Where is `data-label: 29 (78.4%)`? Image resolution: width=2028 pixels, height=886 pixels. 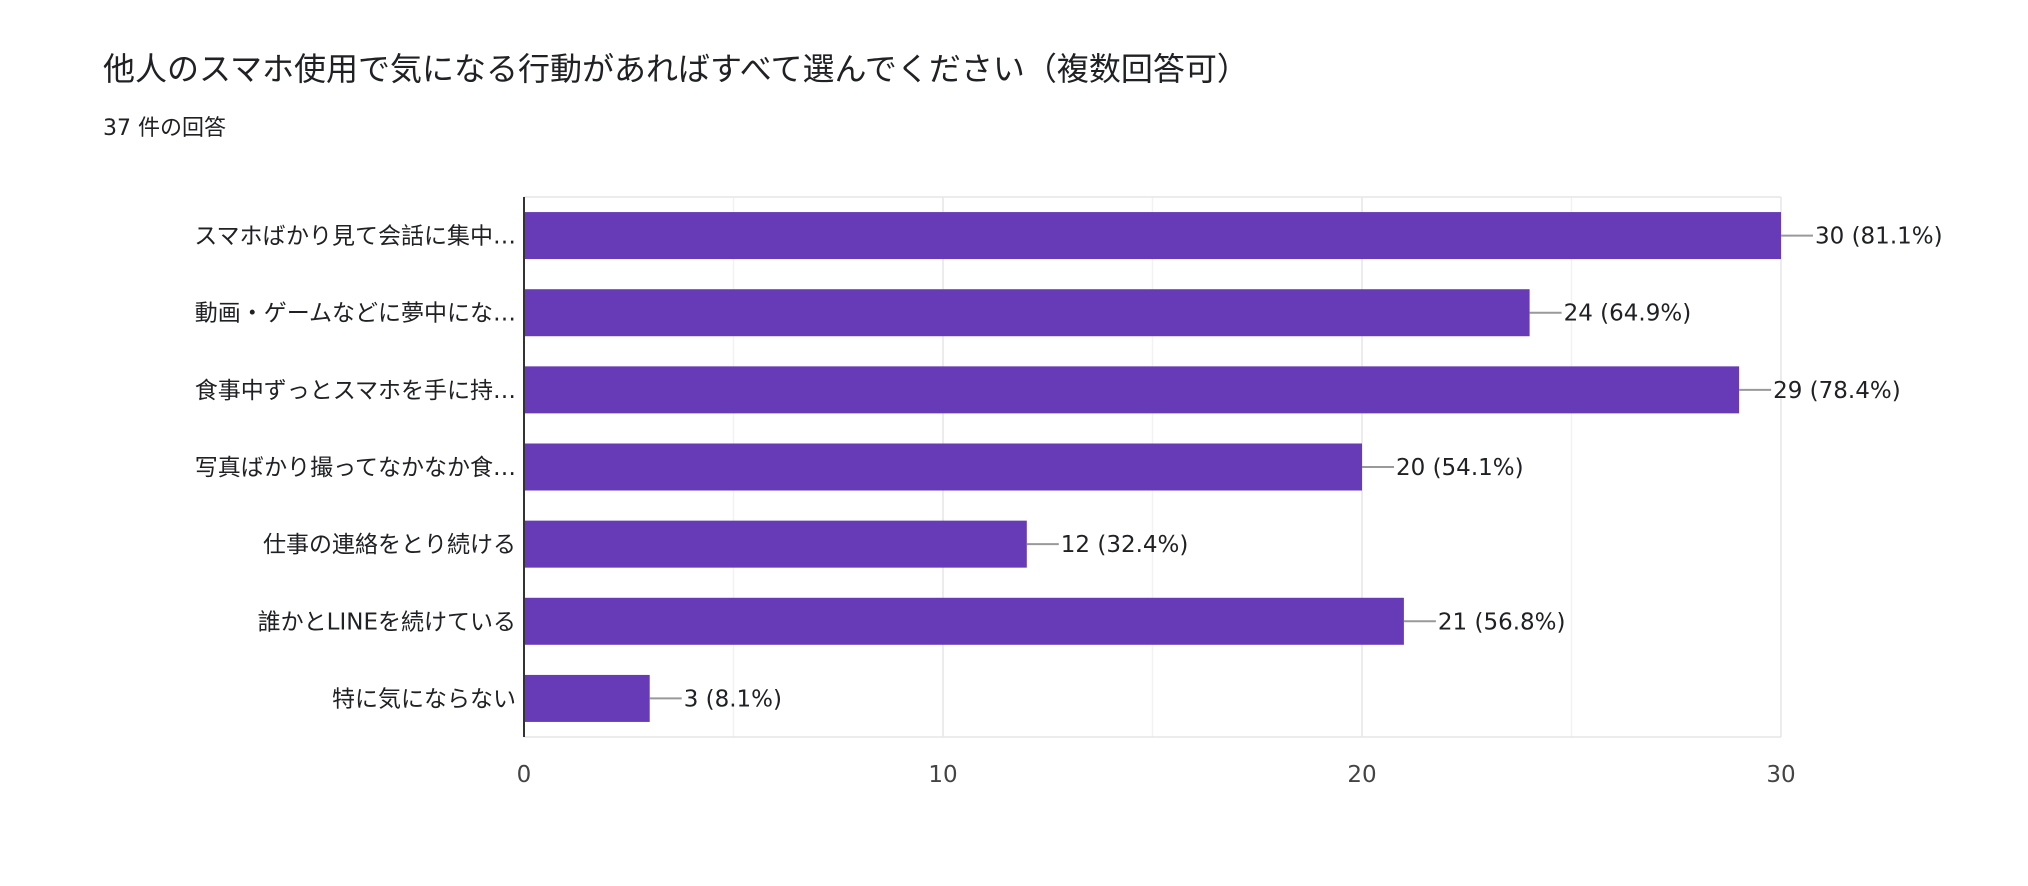
data-label: 29 (78.4%) is located at coordinates (1837, 391).